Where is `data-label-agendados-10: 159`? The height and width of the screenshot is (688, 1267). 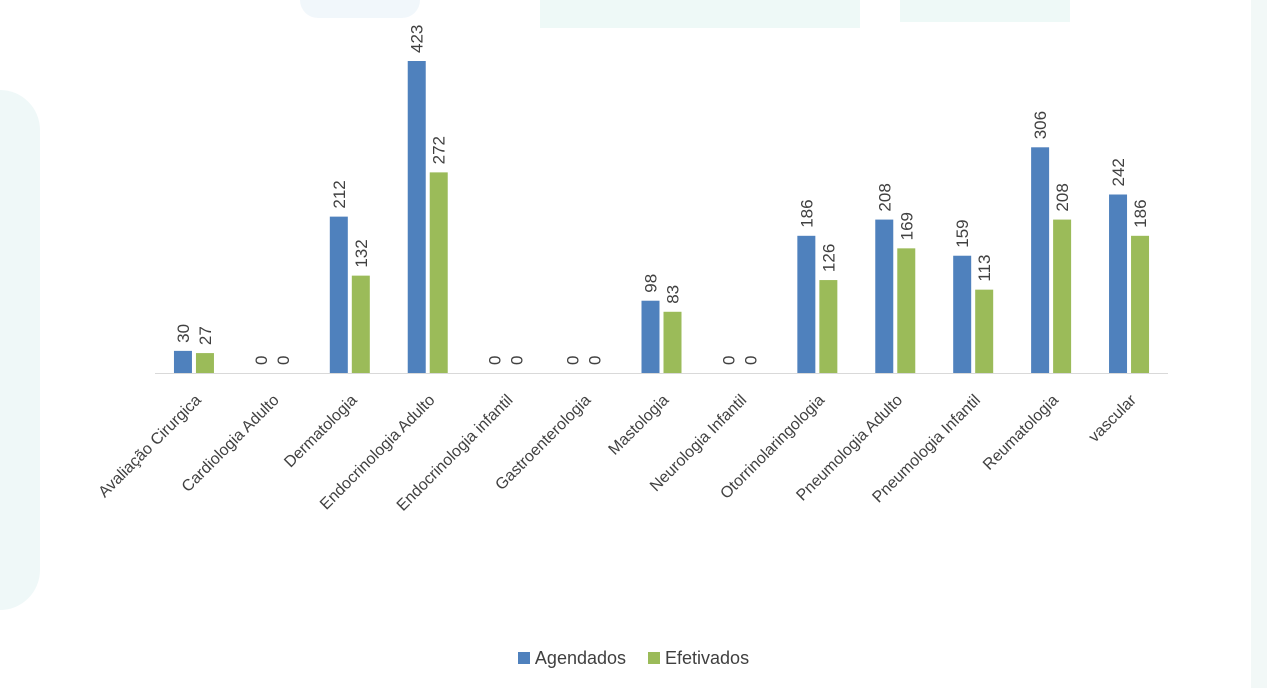 data-label-agendados-10: 159 is located at coordinates (962, 233).